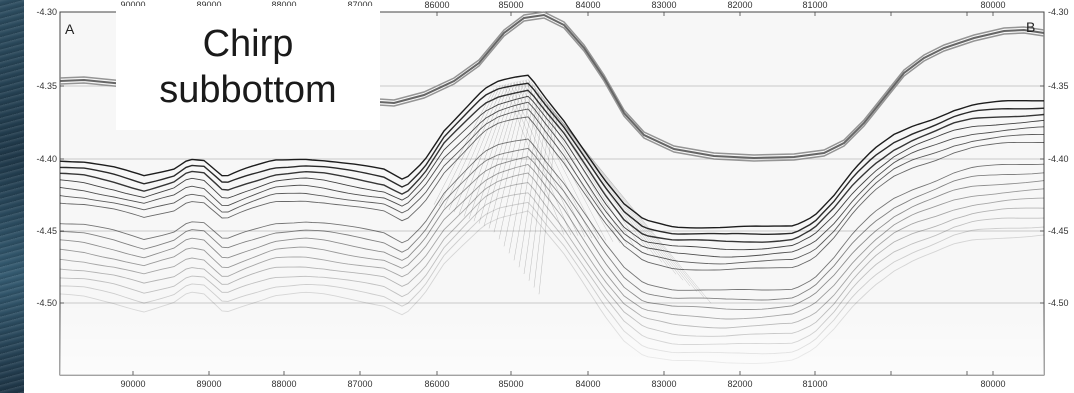  I want to click on top-x-tick-label: 83000, so click(663, 5).